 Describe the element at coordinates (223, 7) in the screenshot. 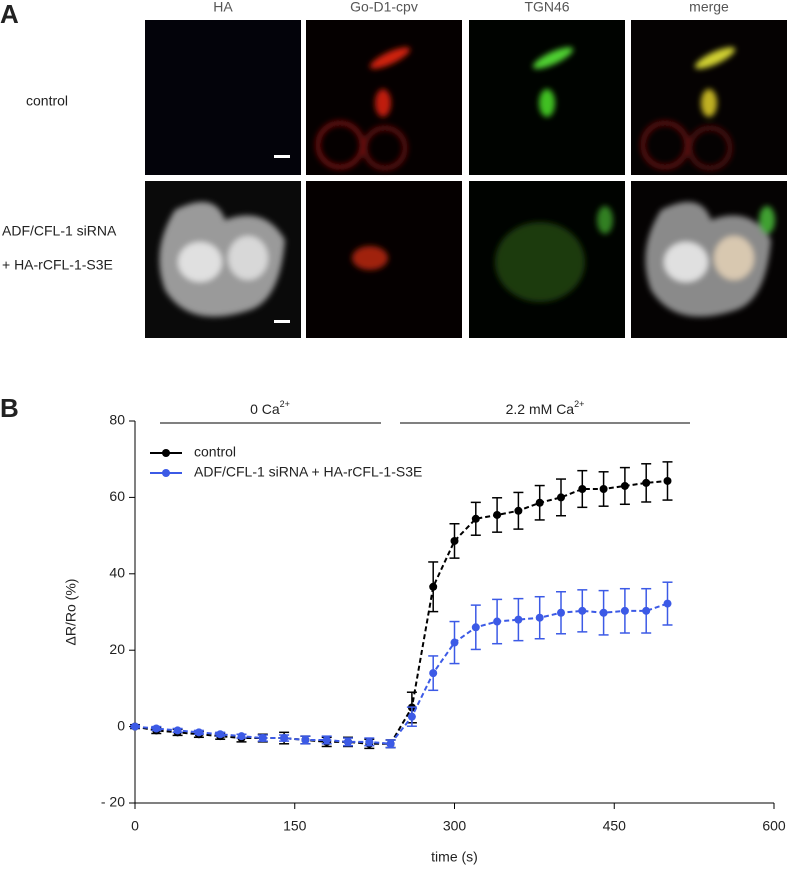

I see `column-header: HA` at that location.